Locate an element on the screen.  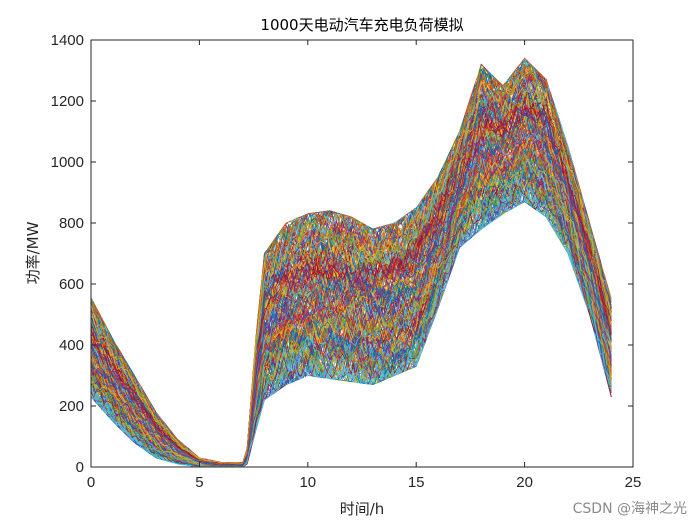
y-tick-label: 200 is located at coordinates (71, 406).